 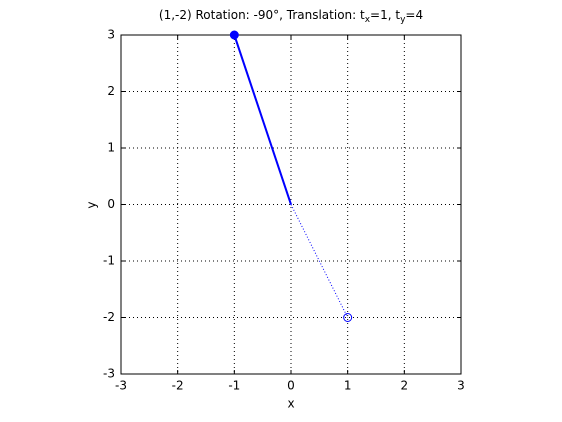 I want to click on y-tick-label: 0, so click(x=111, y=204).